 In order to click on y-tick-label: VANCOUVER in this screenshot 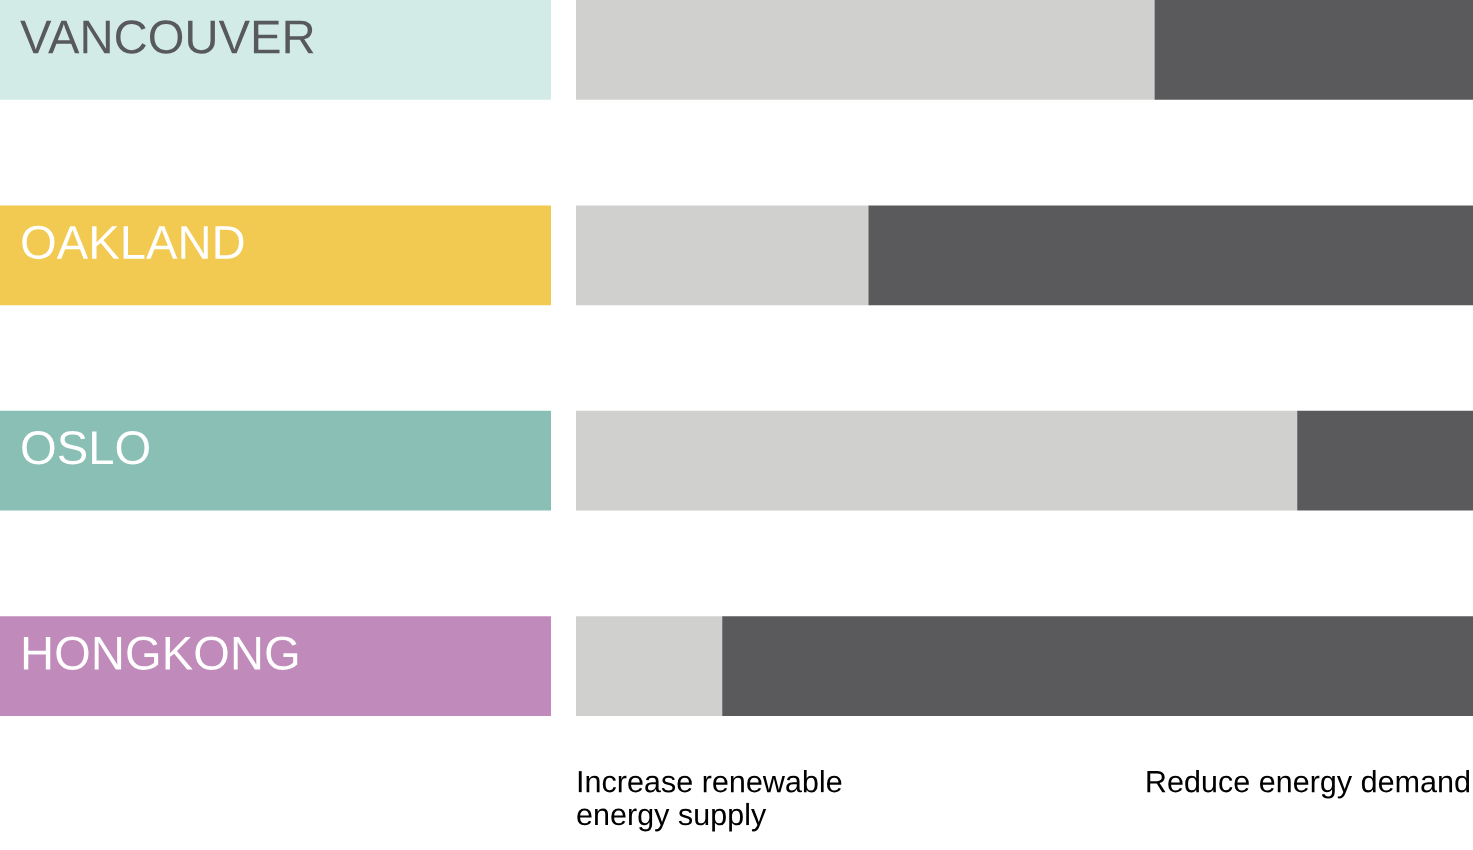, I will do `click(167, 37)`.